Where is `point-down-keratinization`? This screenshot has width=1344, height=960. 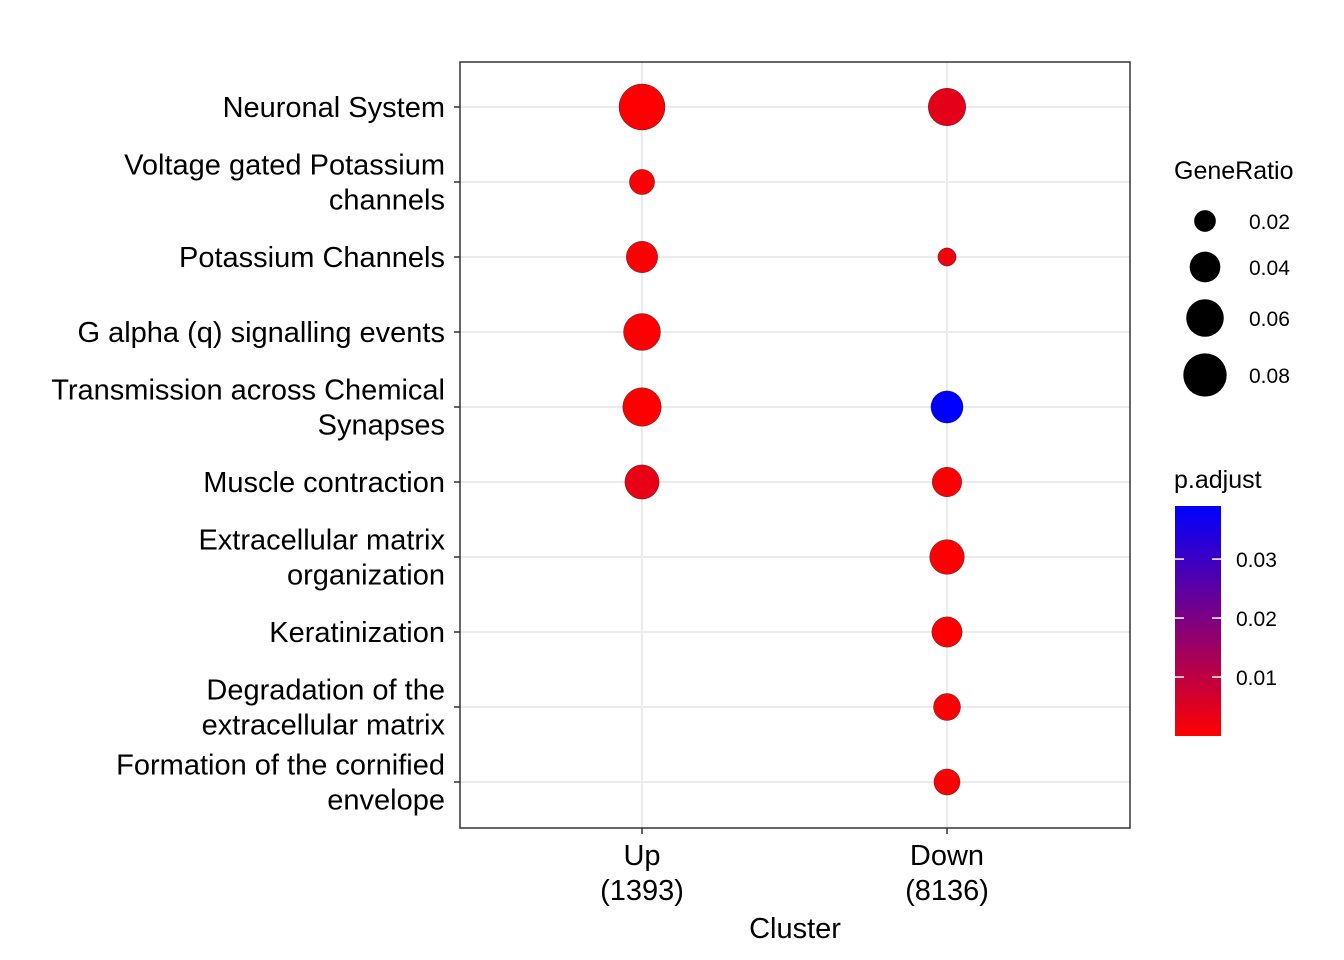 point-down-keratinization is located at coordinates (947, 632).